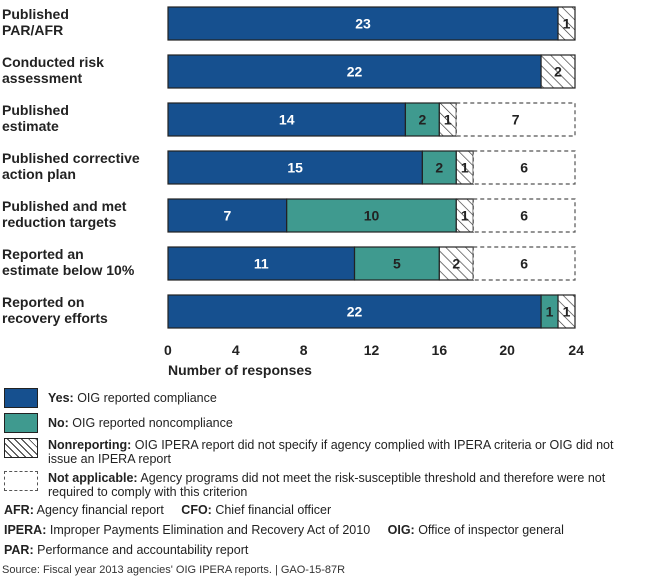  I want to click on data-label-yes: 23, so click(363, 24).